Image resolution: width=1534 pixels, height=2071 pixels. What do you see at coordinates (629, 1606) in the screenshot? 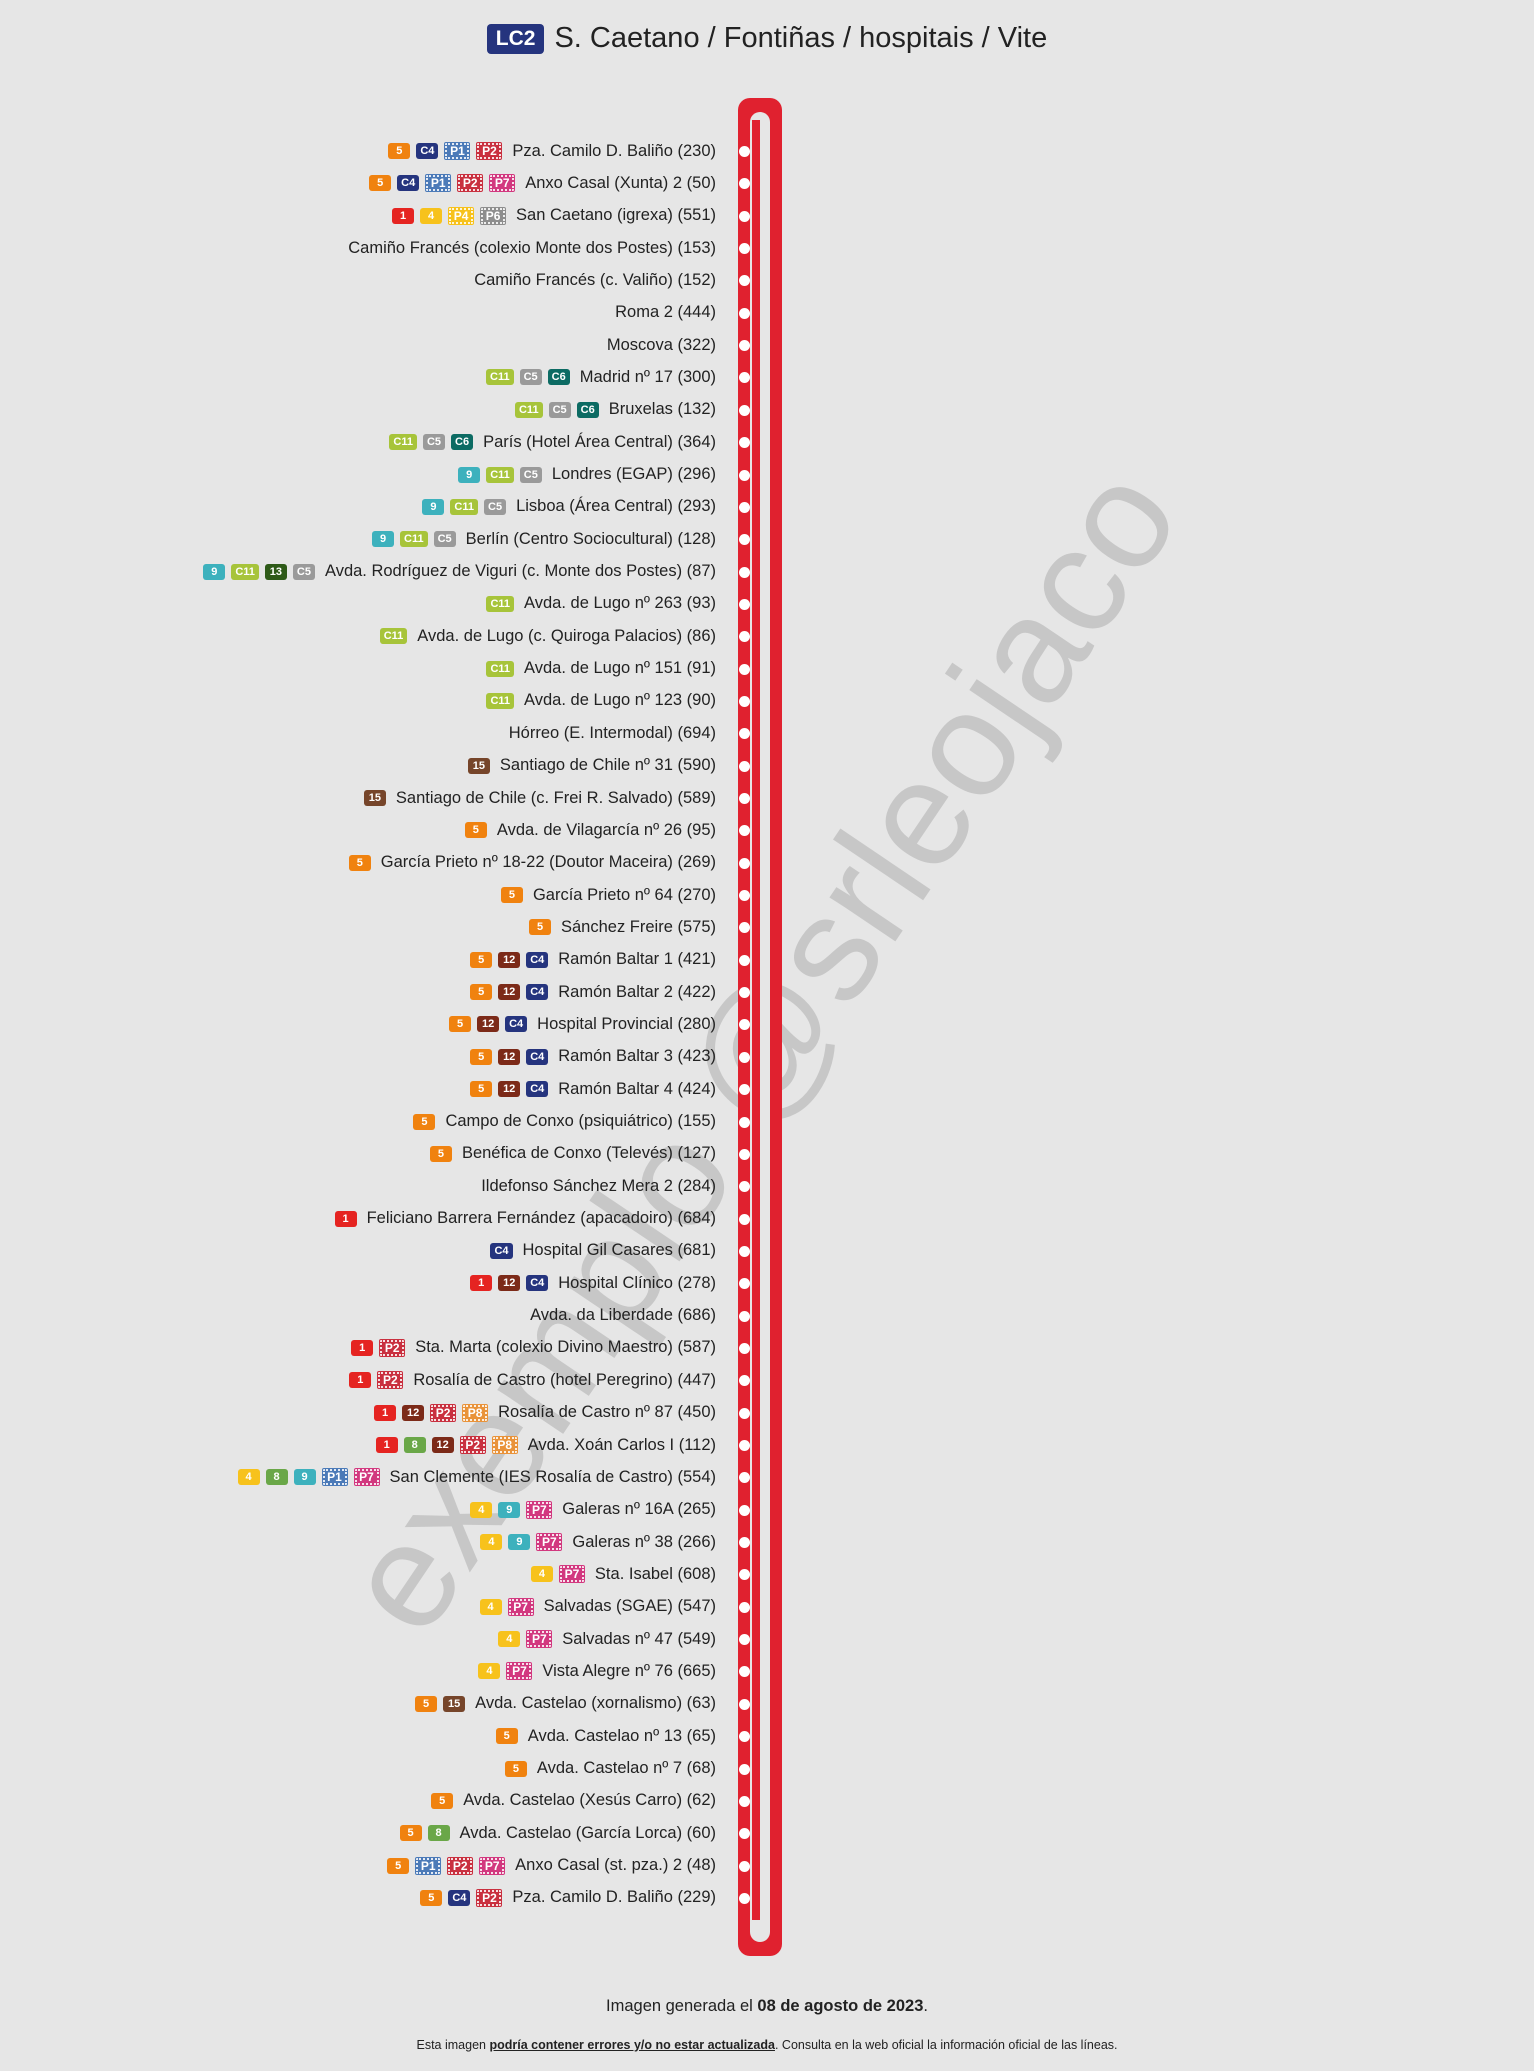
I see `stop-name: Salvadas (SGAE) (547)` at bounding box center [629, 1606].